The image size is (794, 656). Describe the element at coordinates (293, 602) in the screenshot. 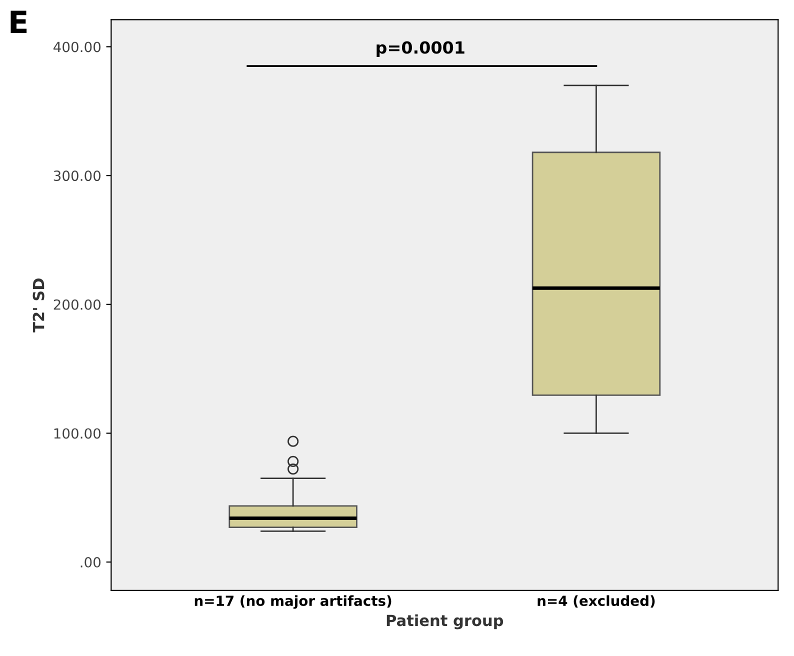

I see `x-tick-label: n=17 (no major artifacts)` at that location.